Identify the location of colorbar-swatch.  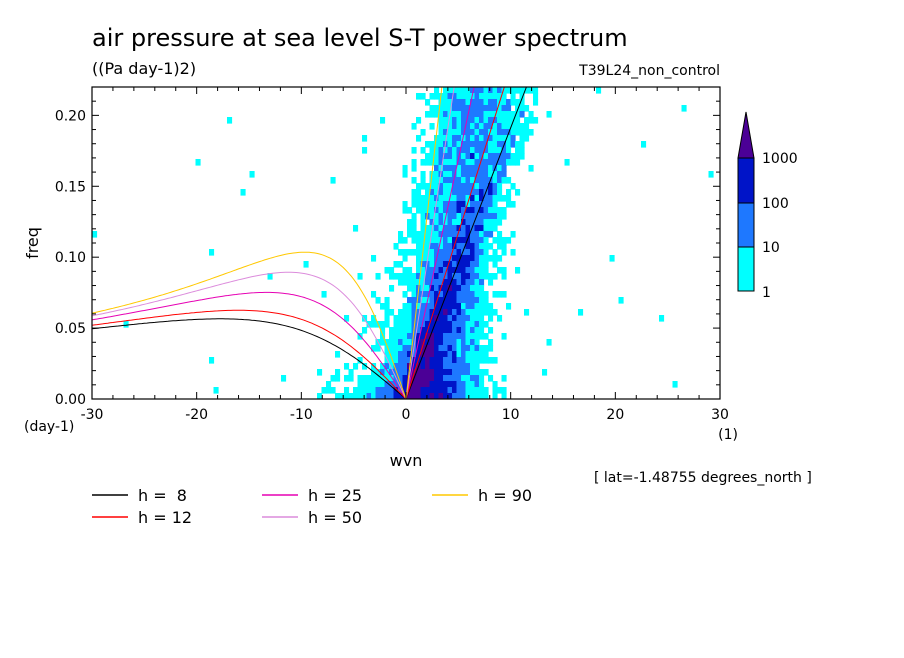
(746, 269).